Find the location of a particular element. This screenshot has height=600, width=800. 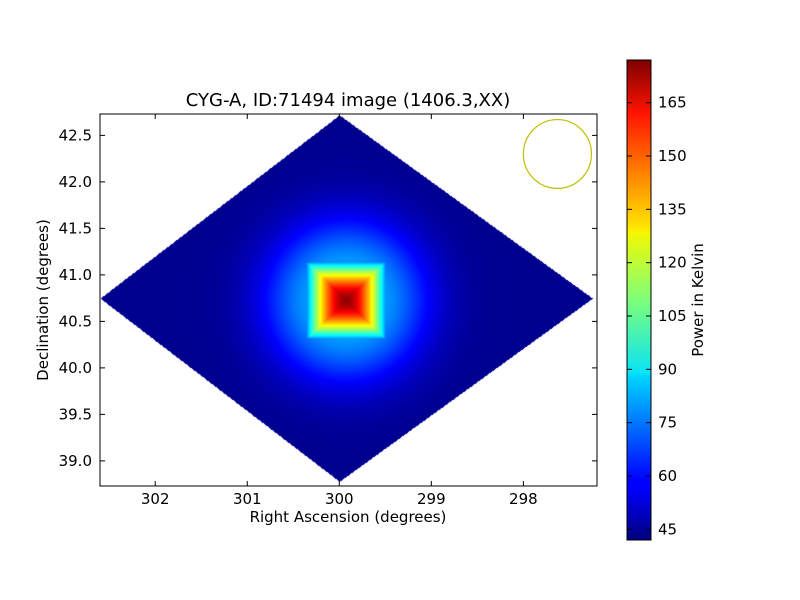

colorbar-tick-label: 60 is located at coordinates (667, 476).